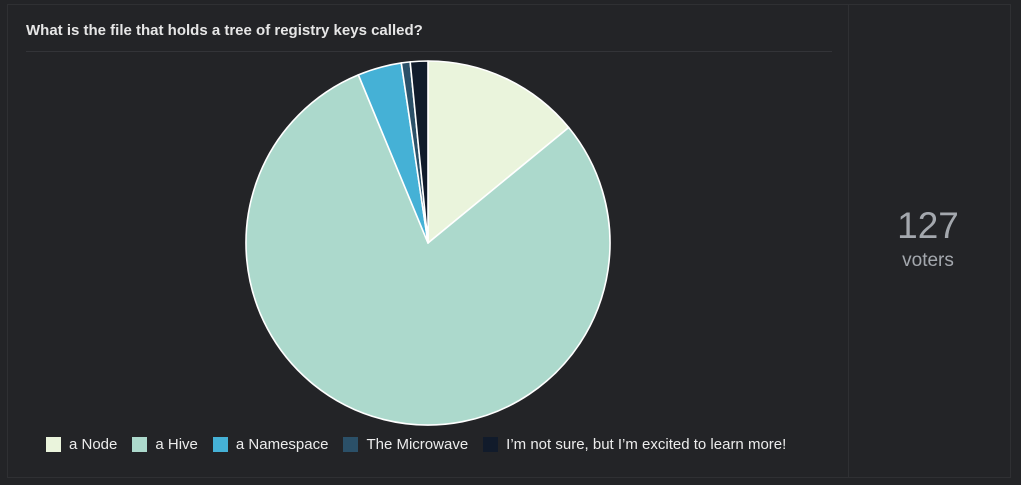 This screenshot has width=1021, height=485. Describe the element at coordinates (928, 260) in the screenshot. I see `voter-label: voters` at that location.